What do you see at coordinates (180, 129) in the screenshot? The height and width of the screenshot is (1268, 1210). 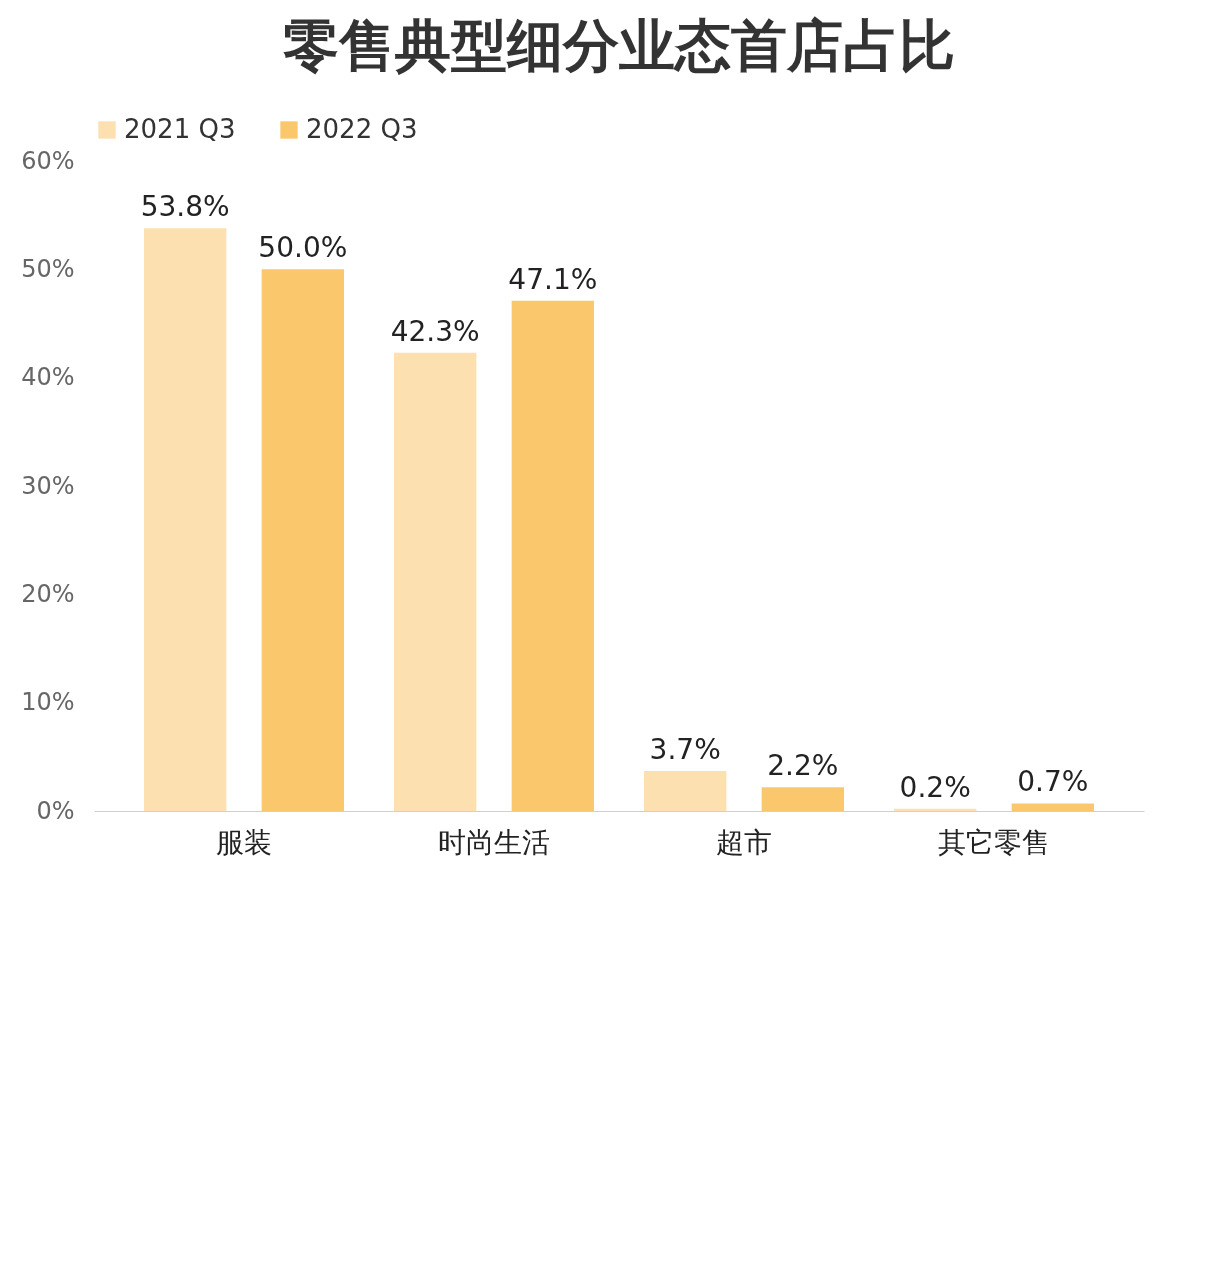 I see `legend-label: 2021 Q3` at bounding box center [180, 129].